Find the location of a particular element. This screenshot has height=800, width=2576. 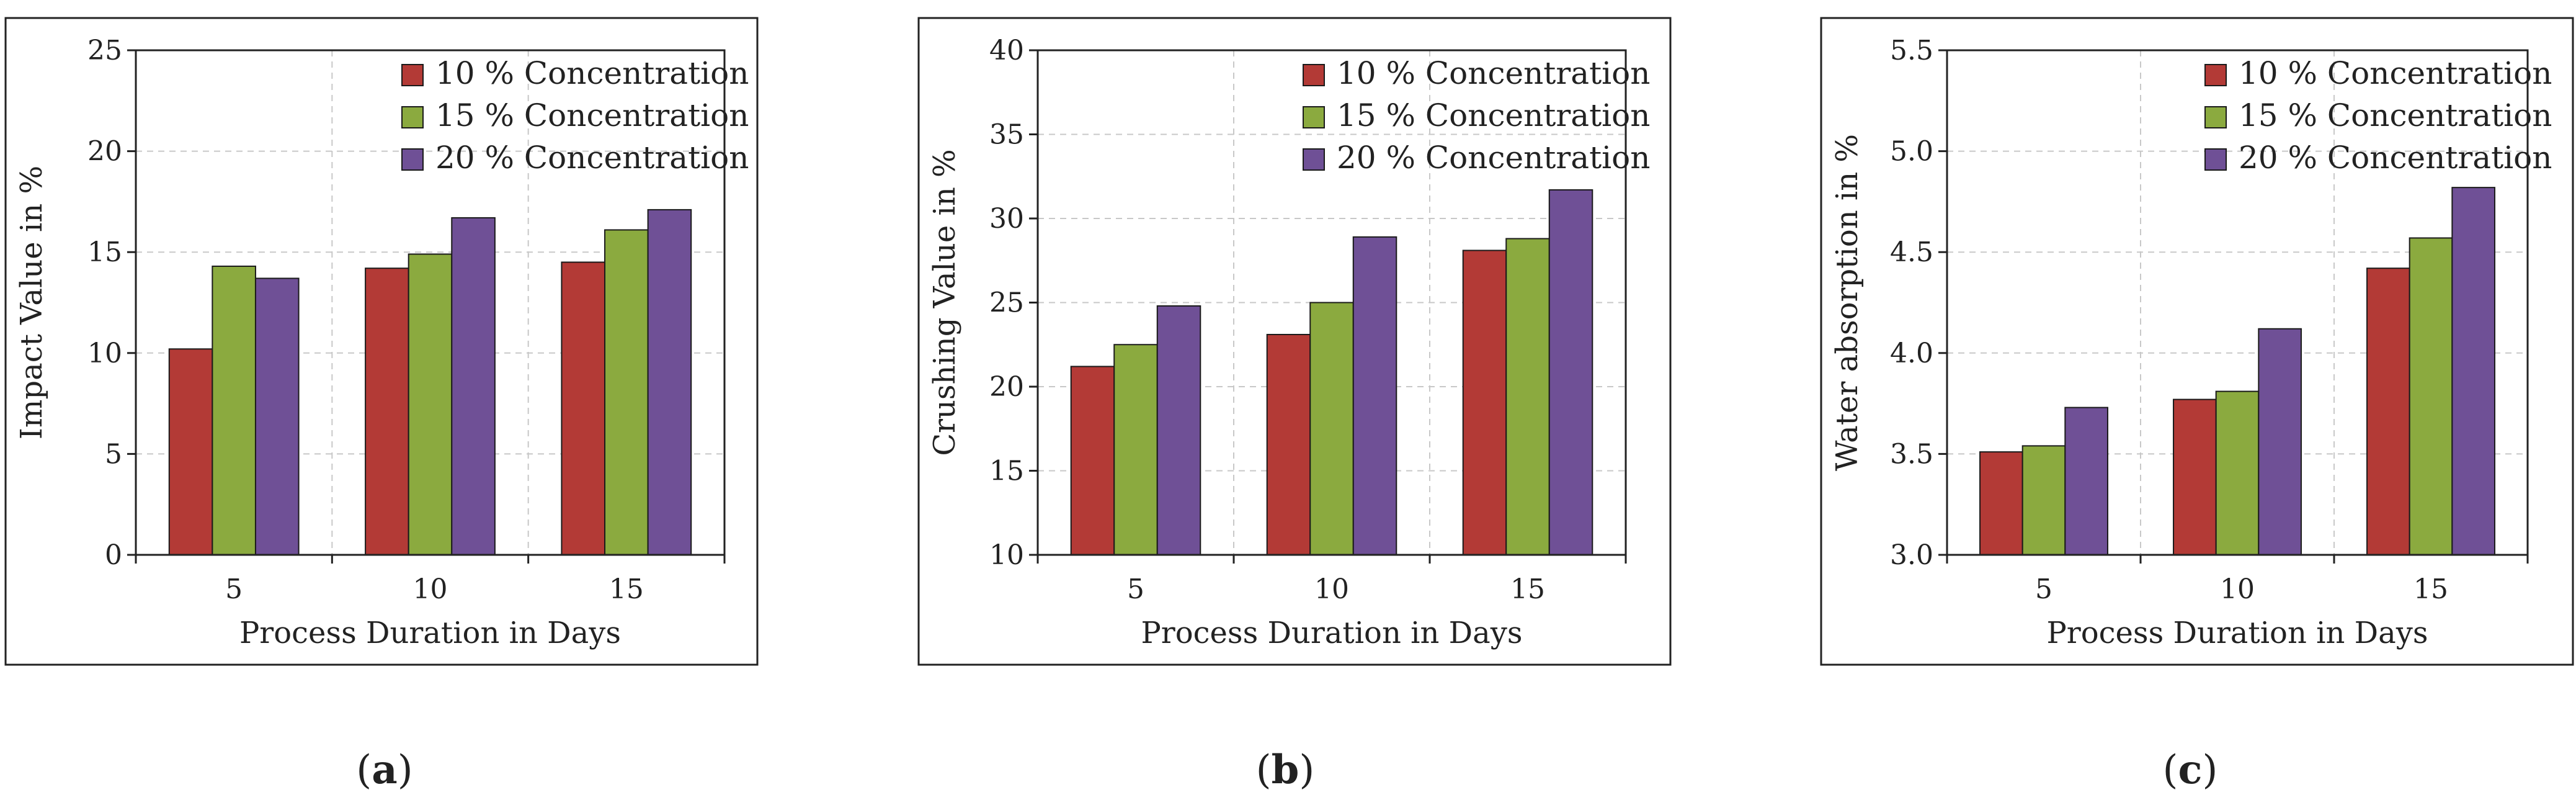

panel-label-letter: a is located at coordinates (384, 770).